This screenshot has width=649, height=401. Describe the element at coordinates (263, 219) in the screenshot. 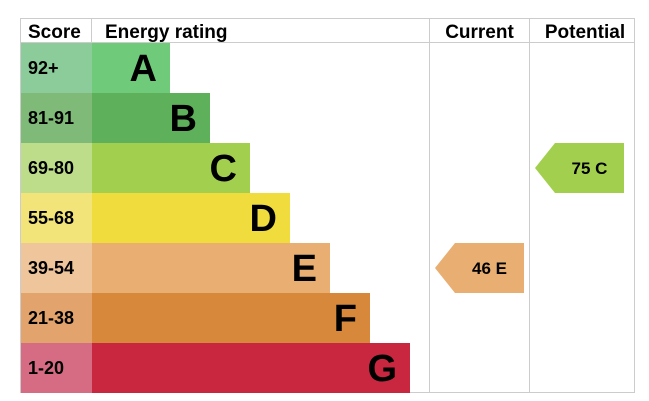

I see `band-letter-d: D` at that location.